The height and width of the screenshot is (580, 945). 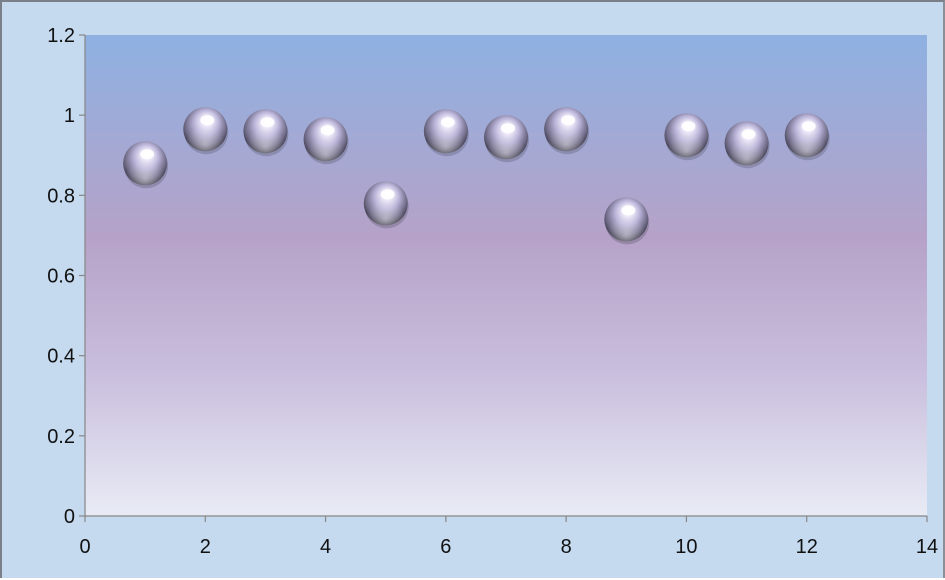 What do you see at coordinates (61, 196) in the screenshot?
I see `y-tick-label: 0.8` at bounding box center [61, 196].